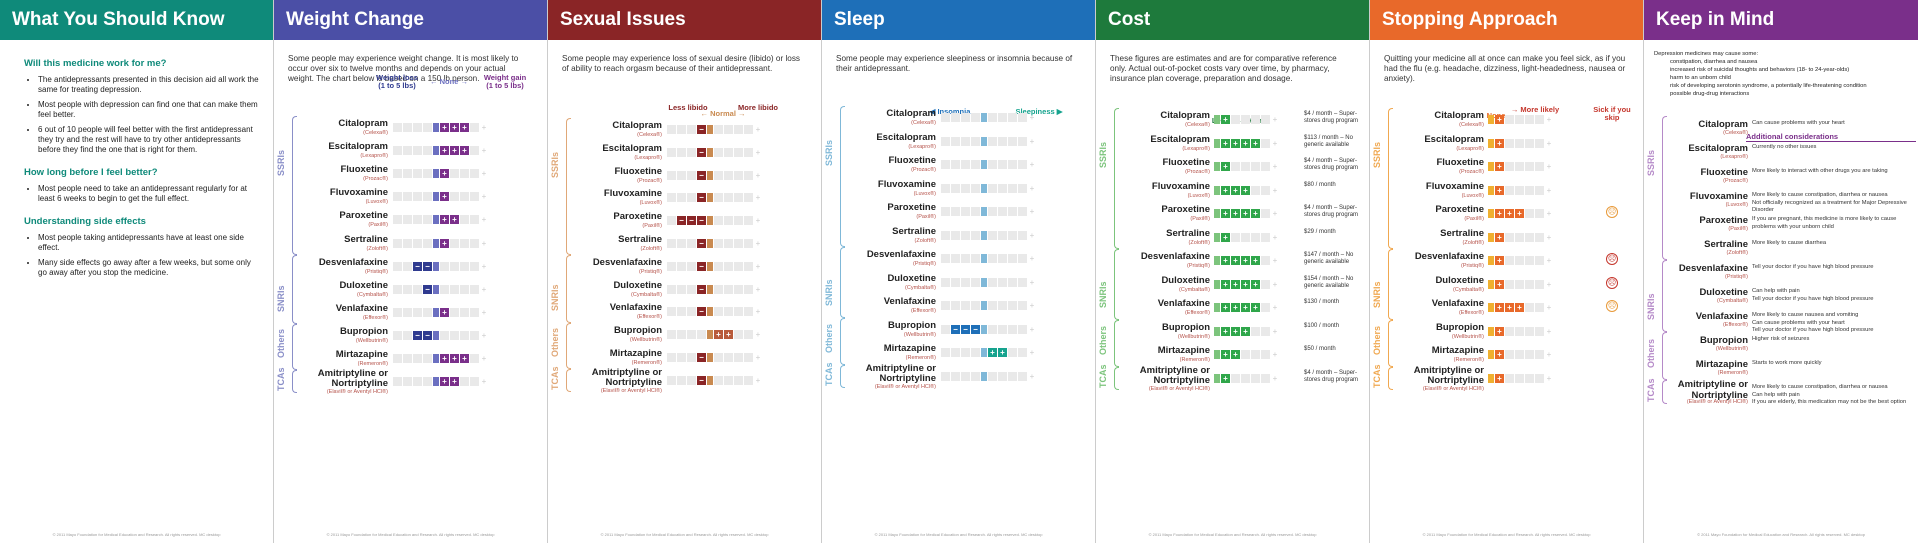 This screenshot has width=1920, height=543. Describe the element at coordinates (714, 335) in the screenshot. I see `rating-scale: + + +` at that location.